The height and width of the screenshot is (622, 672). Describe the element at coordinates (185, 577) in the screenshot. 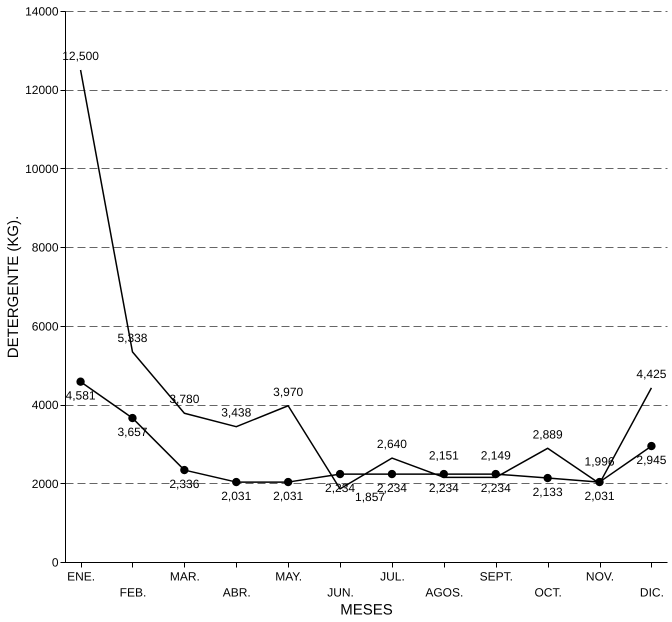

I see `x-tick-label: MAR.` at that location.